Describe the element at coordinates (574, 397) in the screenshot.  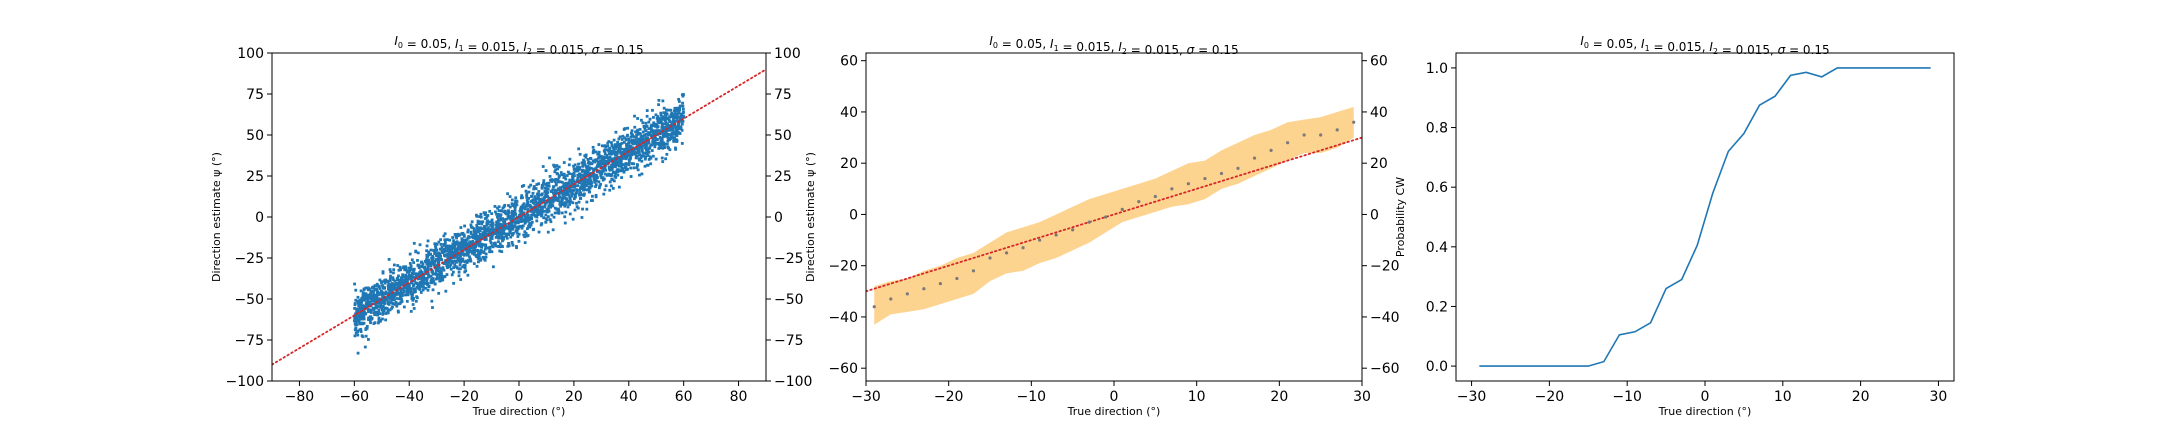
I see `x-tick-label: 20` at that location.